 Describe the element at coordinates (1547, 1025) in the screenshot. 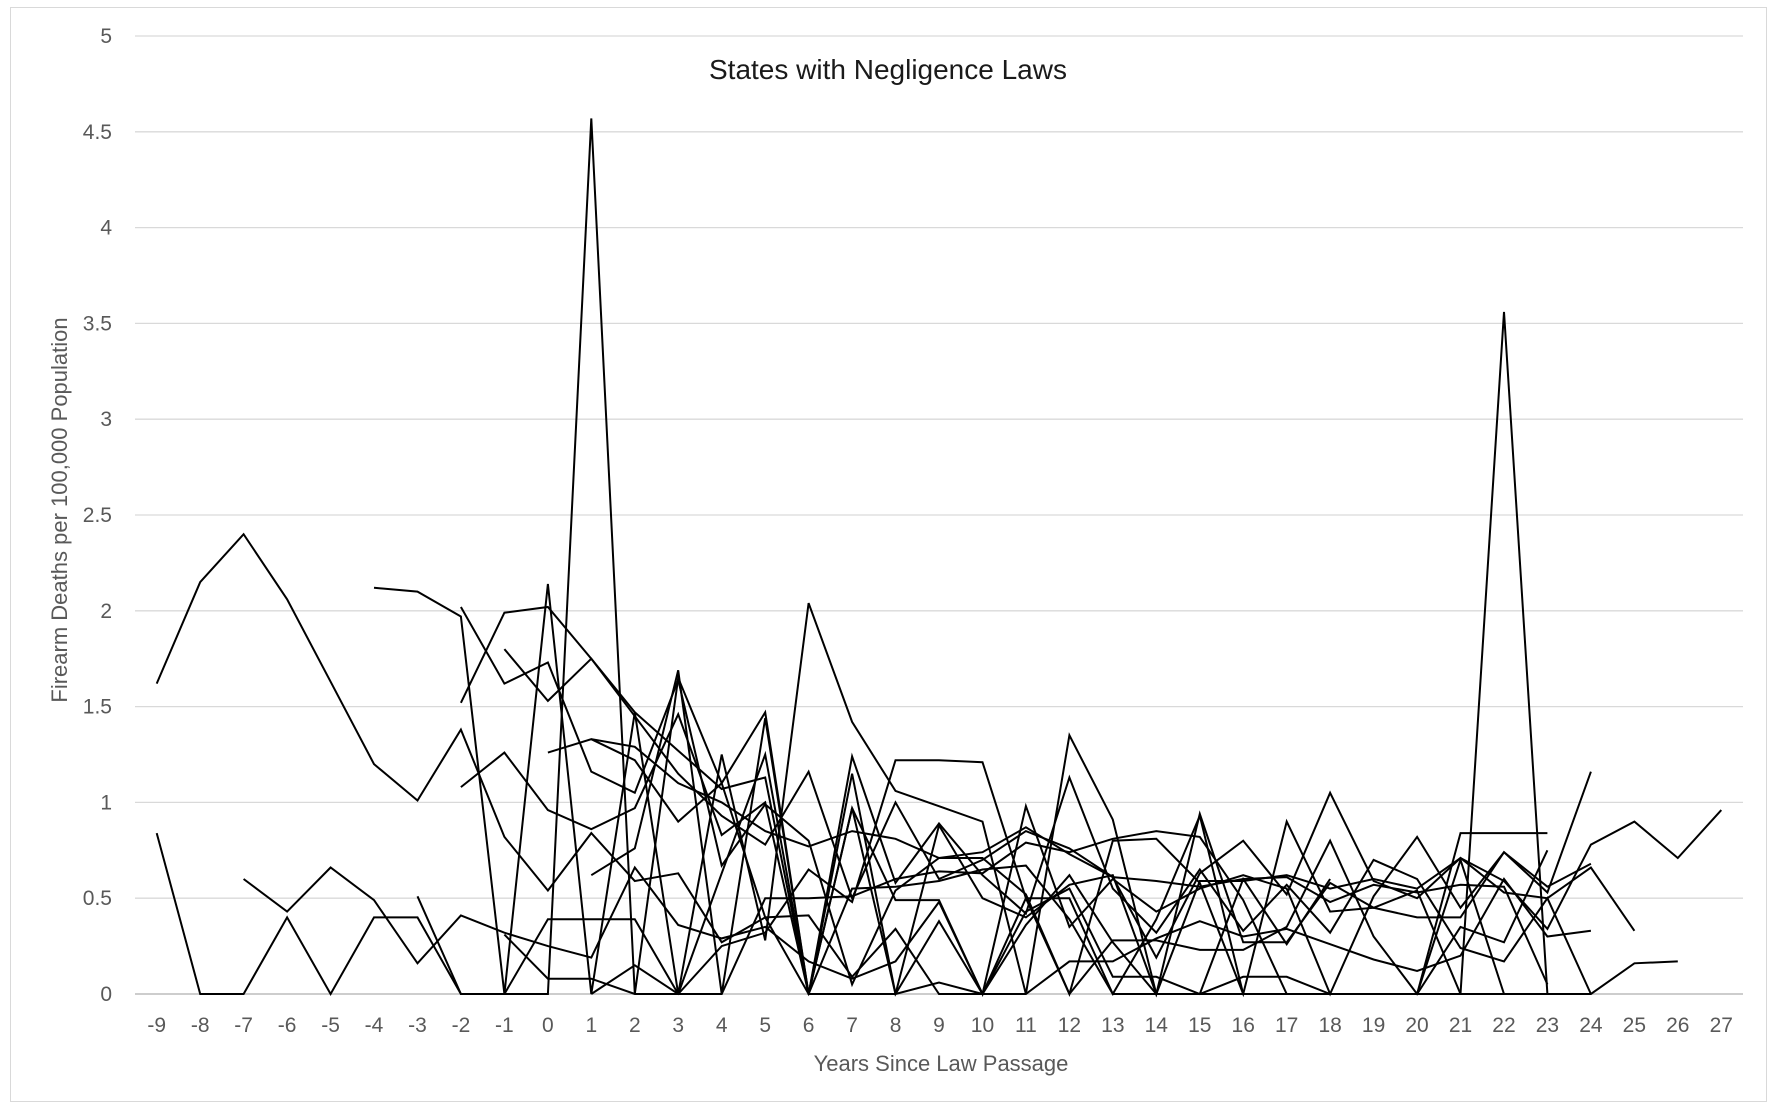

I see `x-tick-label: 23` at that location.